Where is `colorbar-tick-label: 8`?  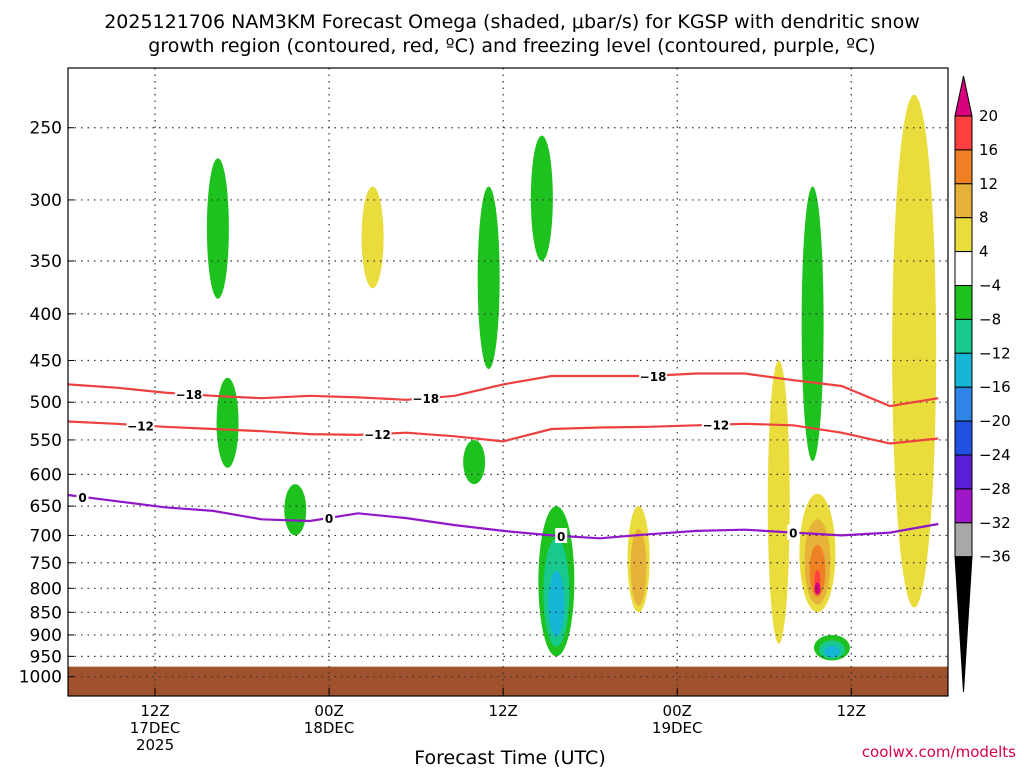 colorbar-tick-label: 8 is located at coordinates (984, 218).